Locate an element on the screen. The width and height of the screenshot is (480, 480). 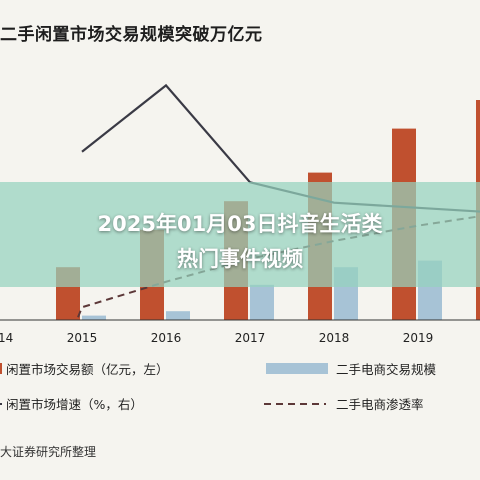
legend-label-line_pen: 二手电商渗透率 is located at coordinates (380, 404).